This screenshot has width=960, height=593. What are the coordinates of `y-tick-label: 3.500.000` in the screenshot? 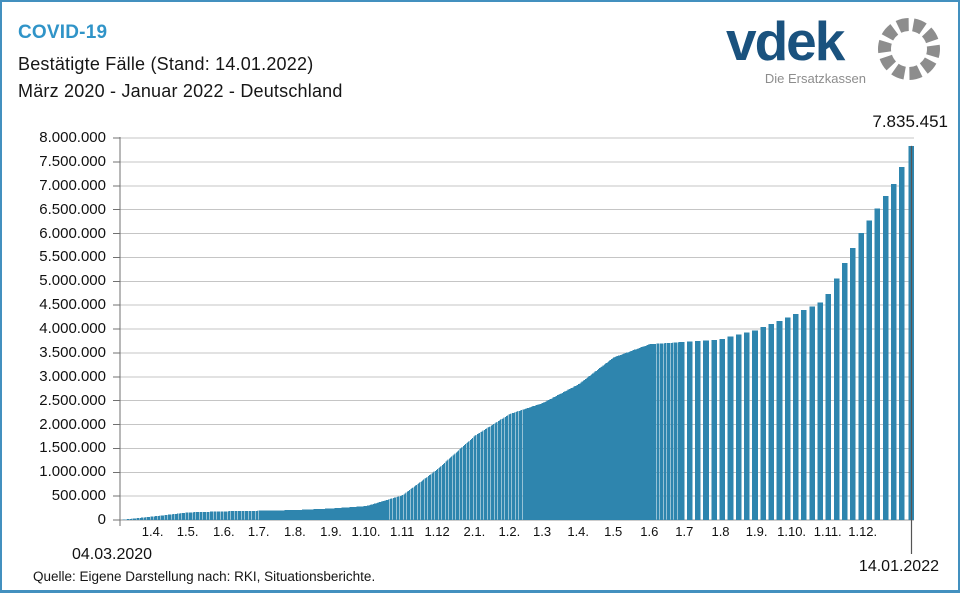 It's located at (72, 352).